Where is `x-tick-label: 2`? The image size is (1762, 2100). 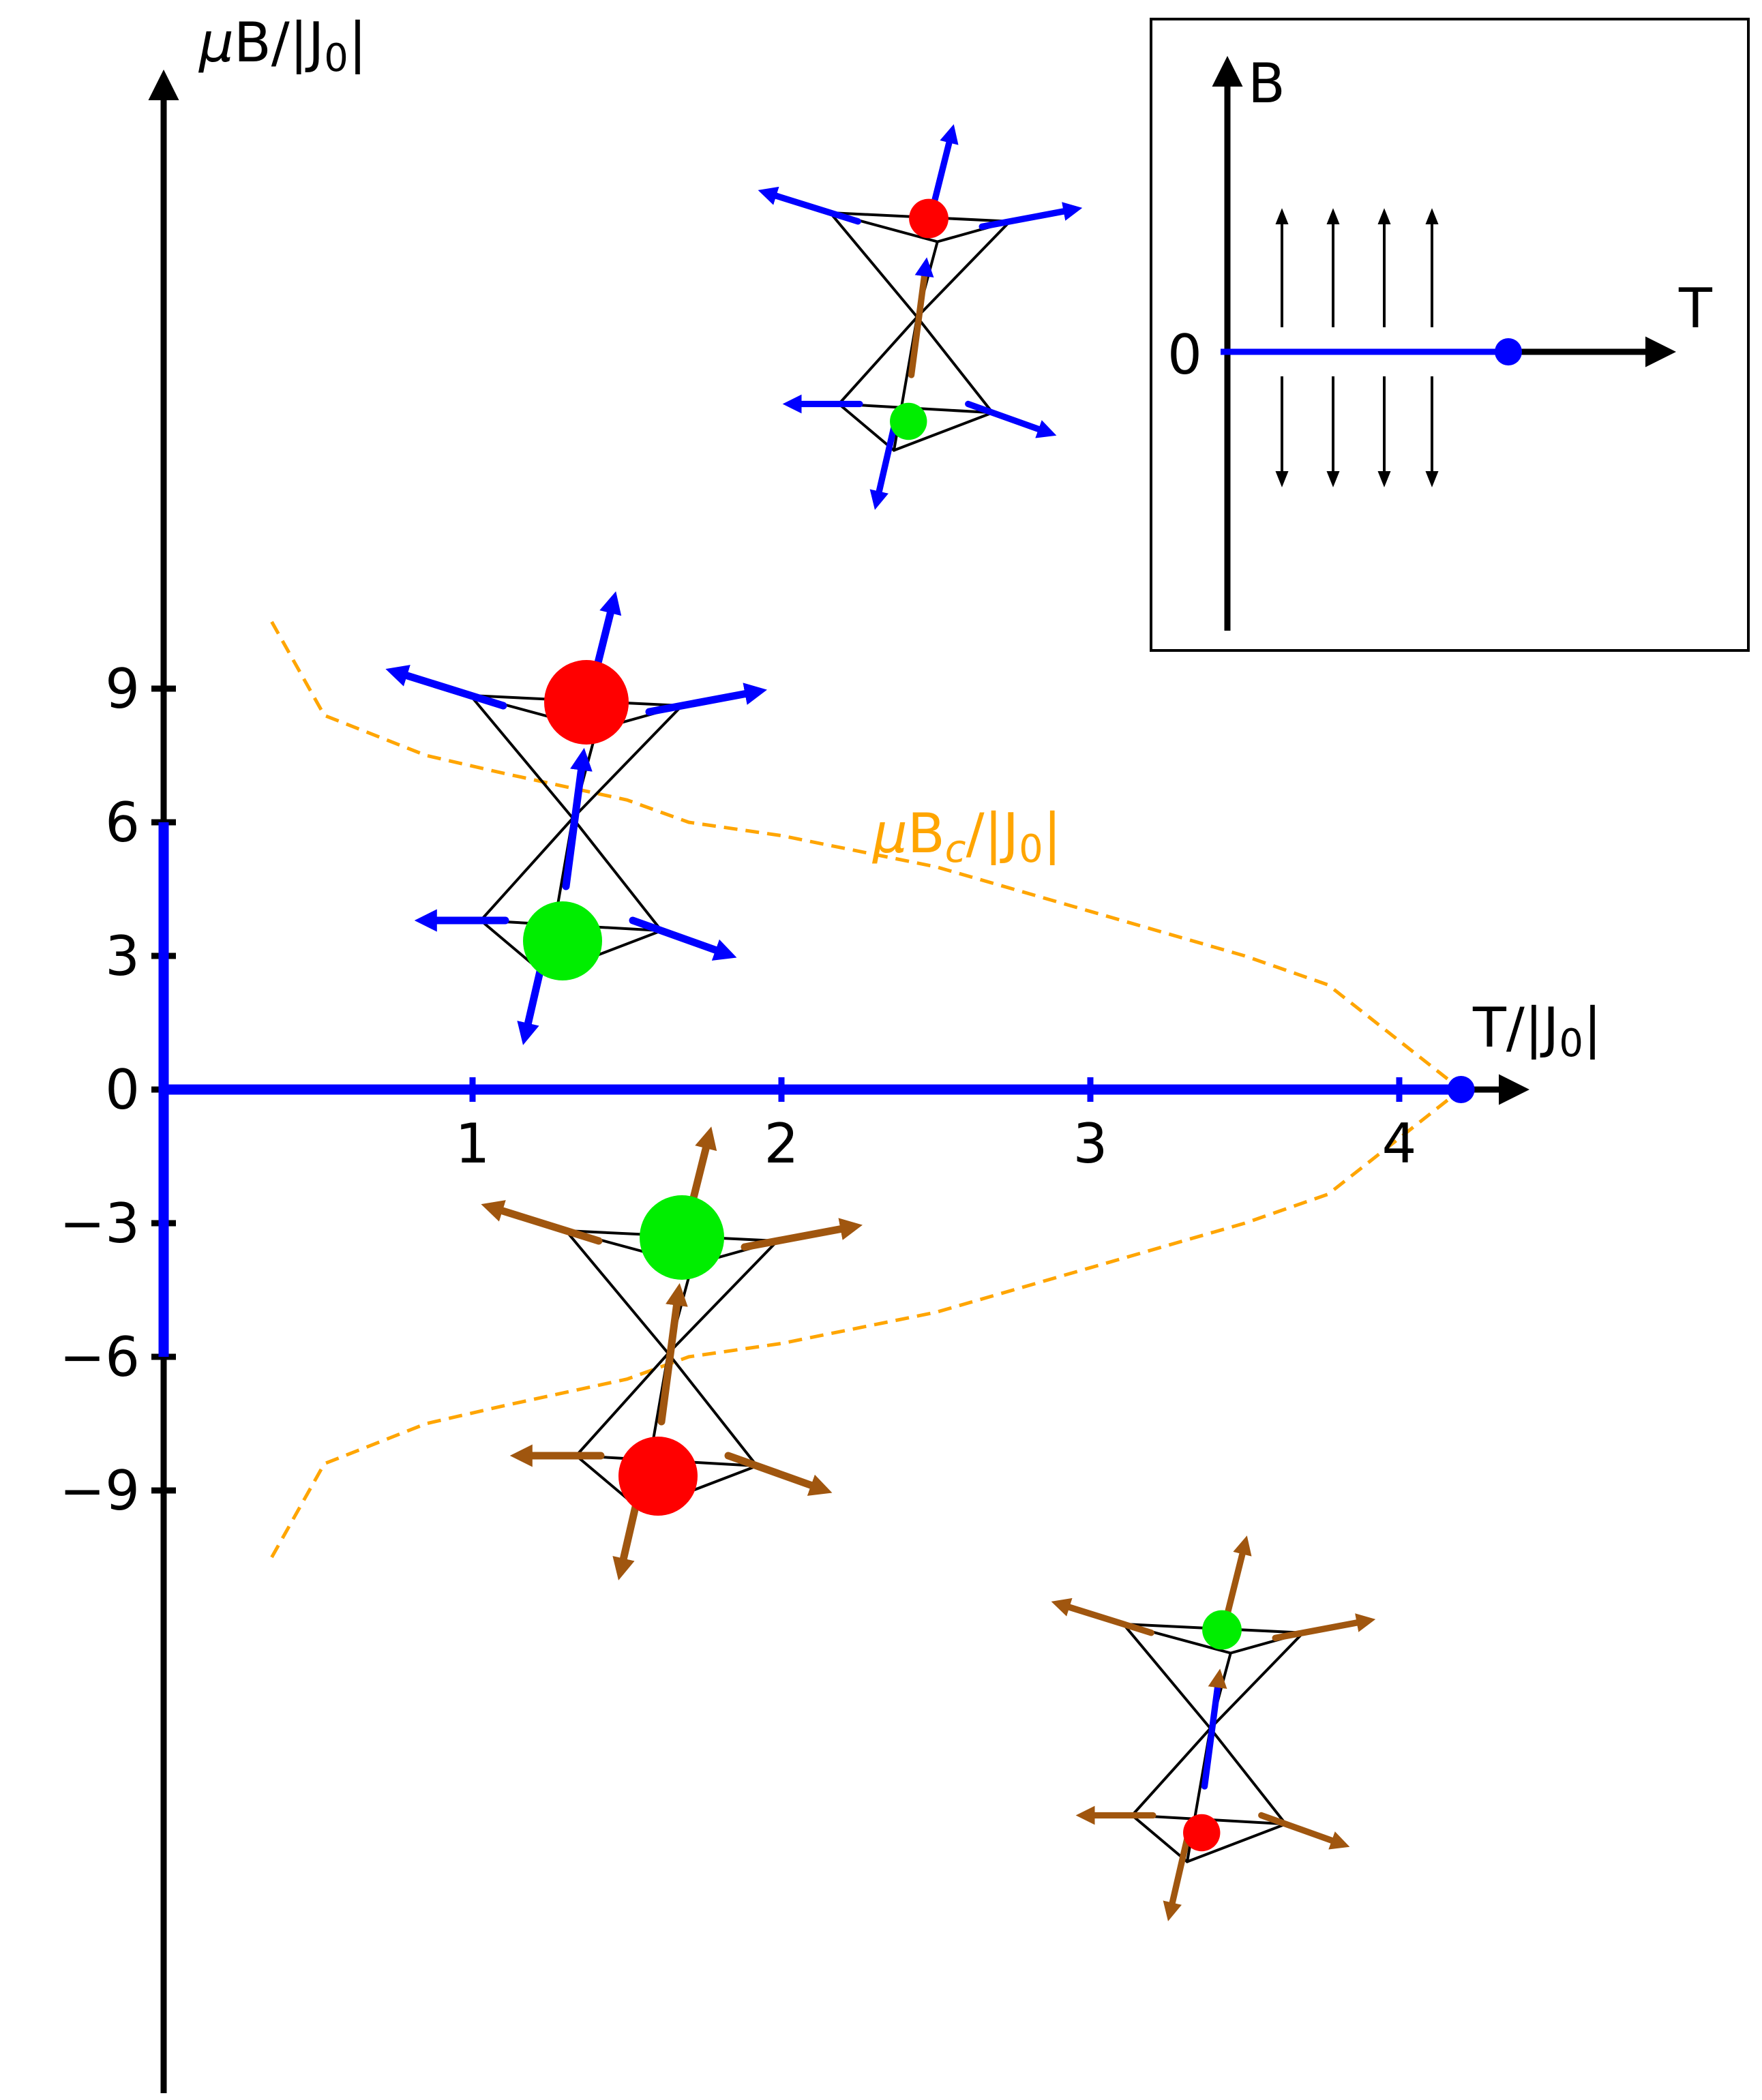 x-tick-label: 2 is located at coordinates (782, 1143).